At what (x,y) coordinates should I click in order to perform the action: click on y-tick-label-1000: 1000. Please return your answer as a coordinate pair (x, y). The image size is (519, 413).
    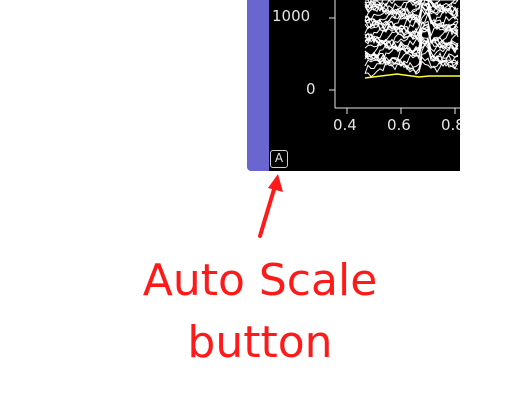
    Looking at the image, I should click on (291, 16).